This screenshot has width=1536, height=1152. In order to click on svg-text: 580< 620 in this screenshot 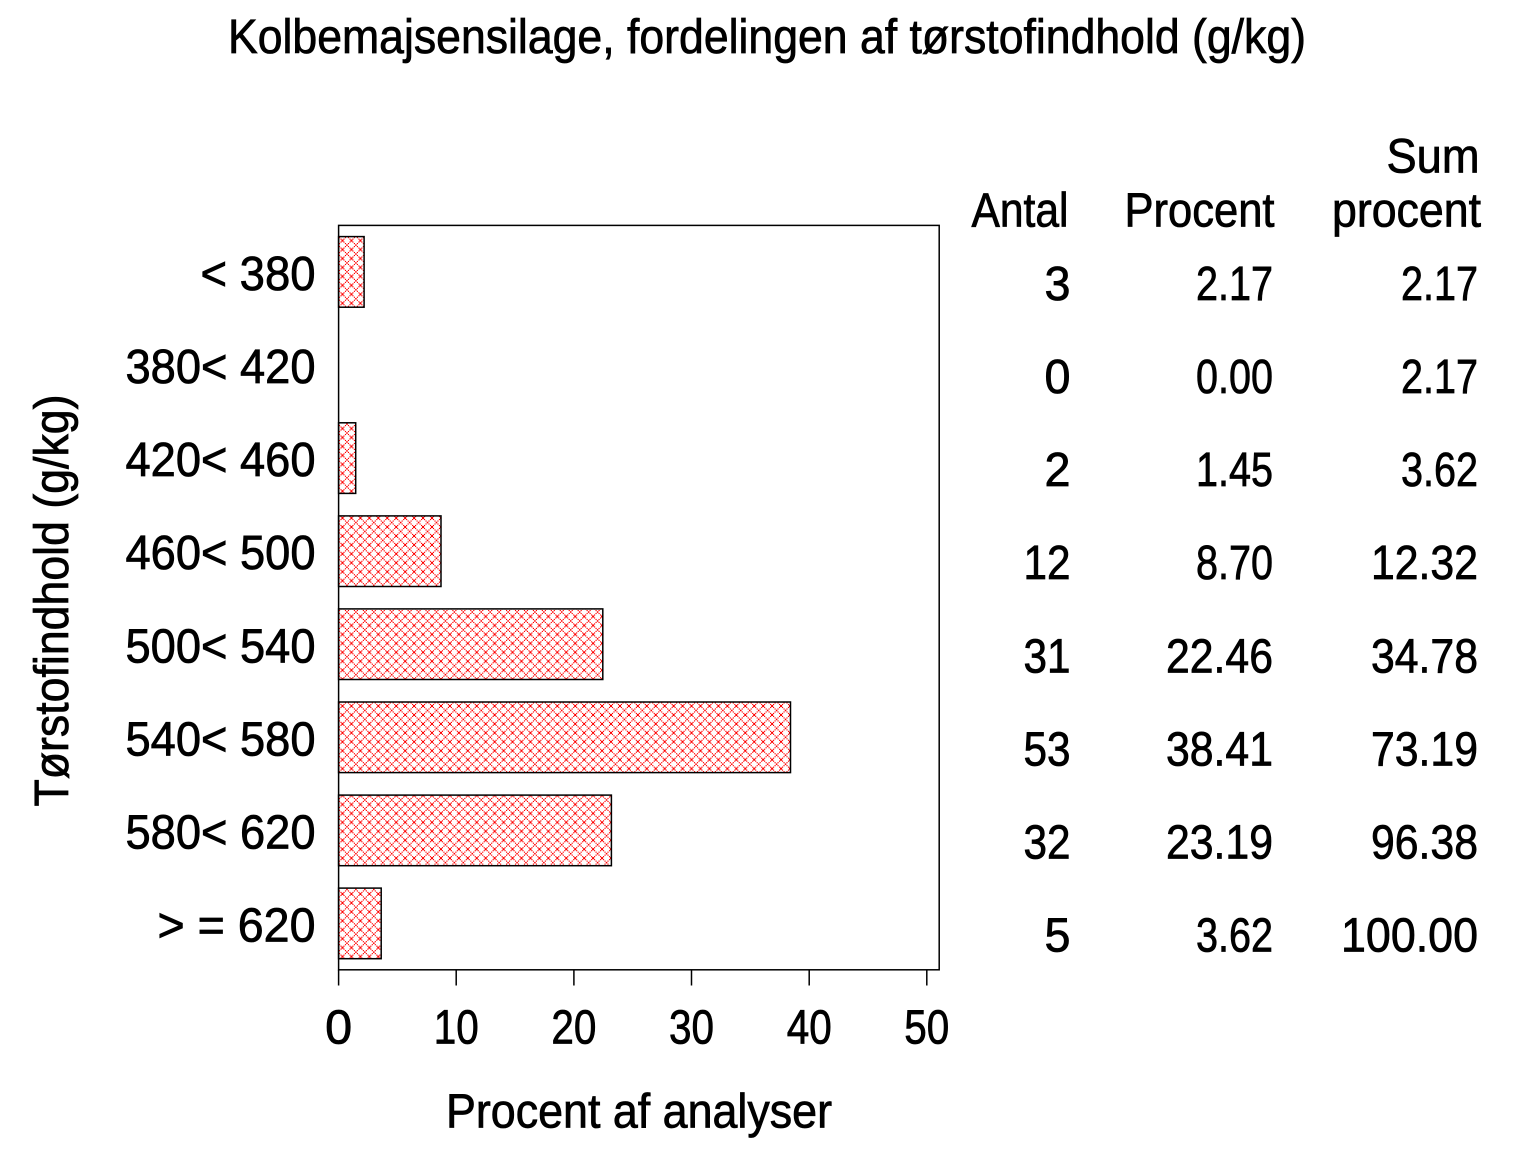, I will do `click(221, 832)`.